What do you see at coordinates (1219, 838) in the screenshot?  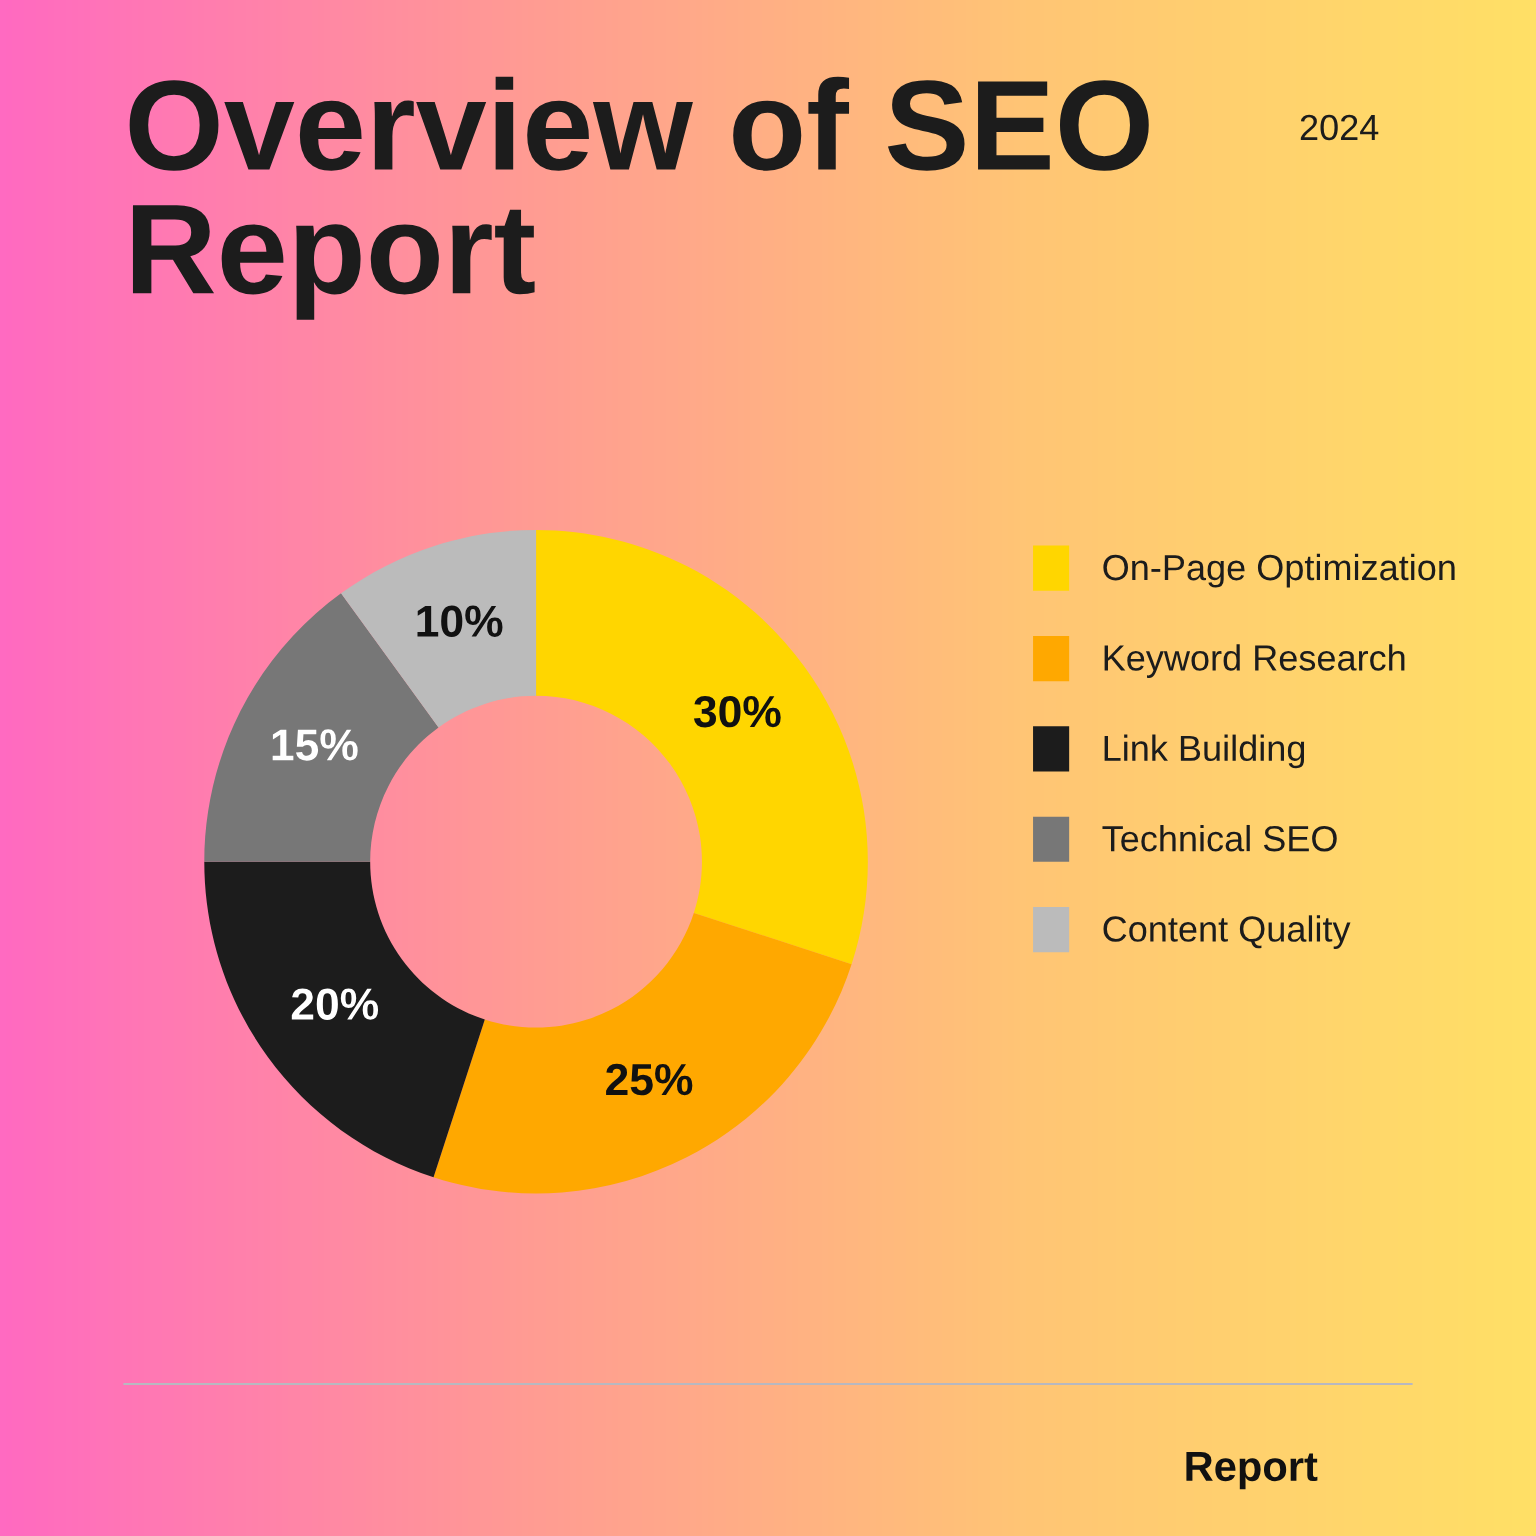 I see `legend-label: Technical SEO` at bounding box center [1219, 838].